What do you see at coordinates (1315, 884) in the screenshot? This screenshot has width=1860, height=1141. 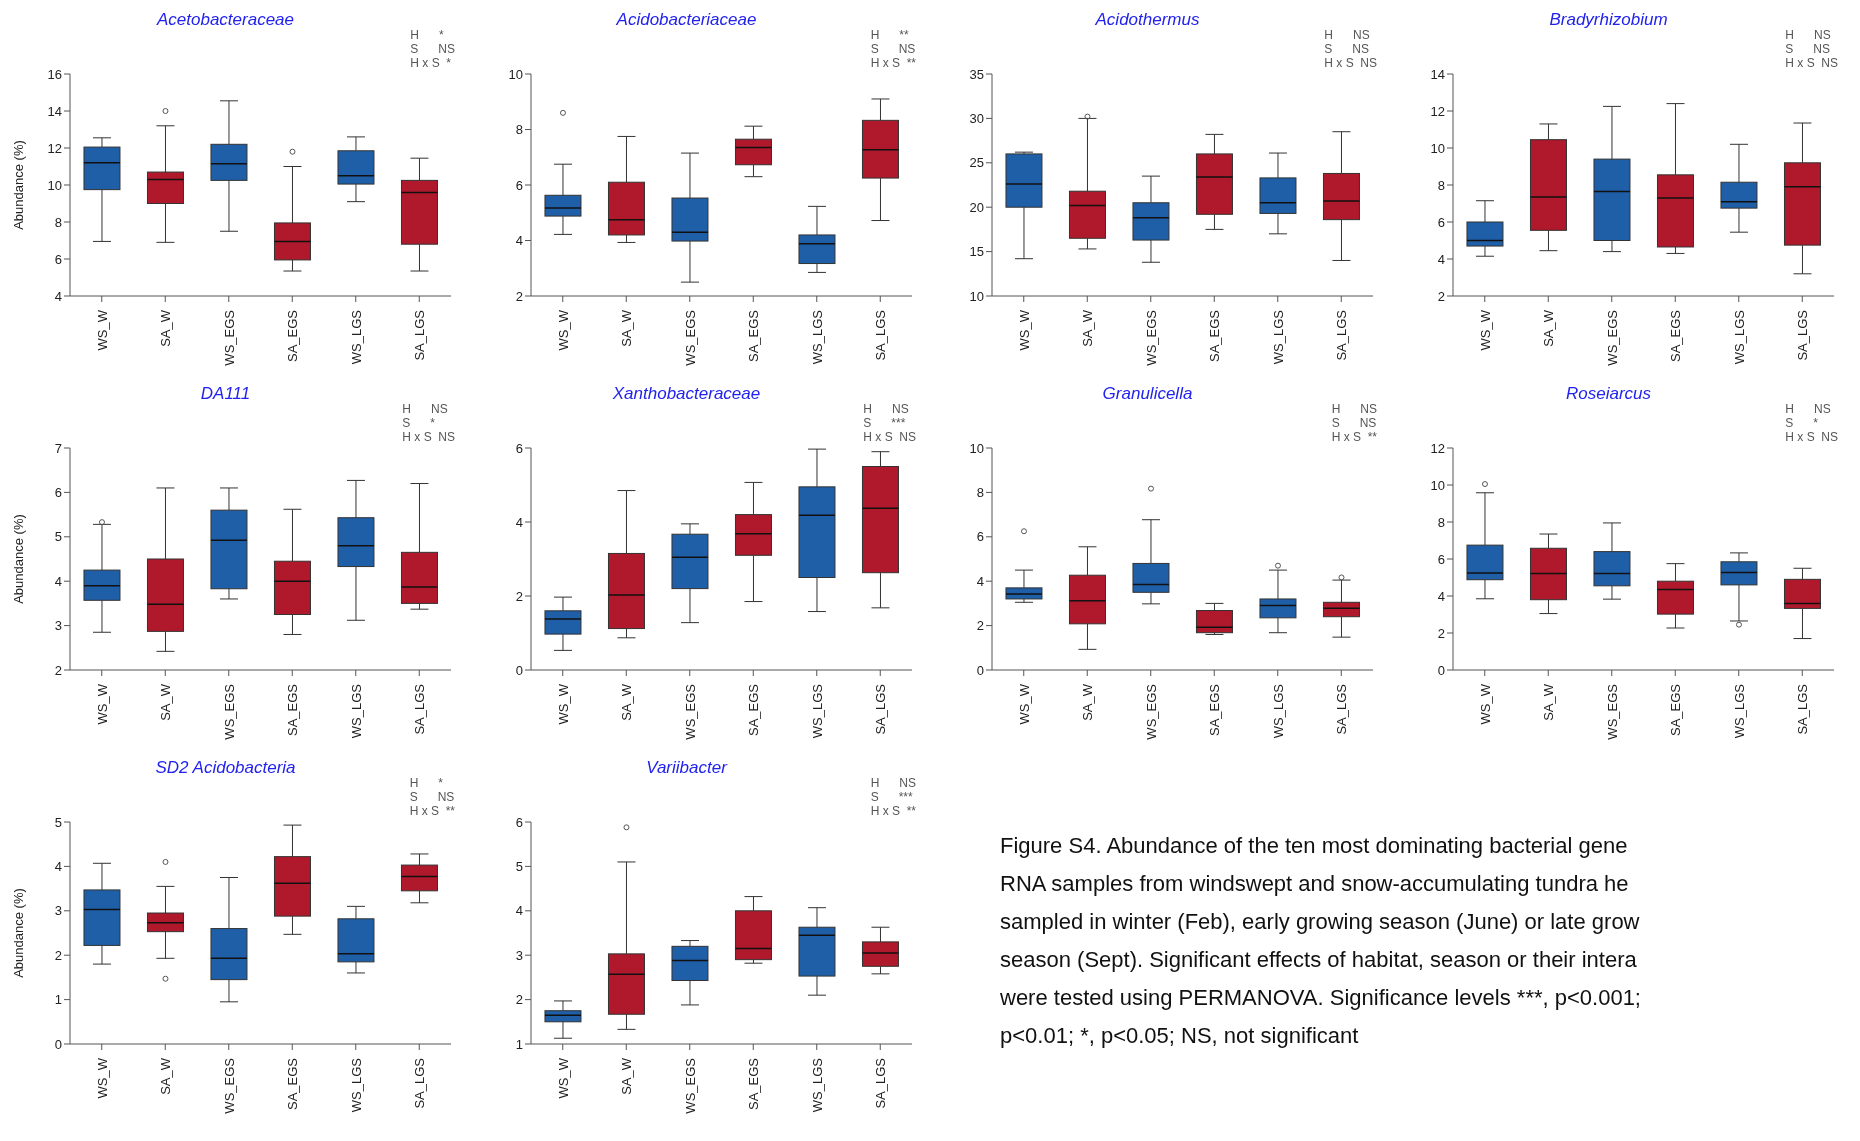 I see `text: RNA samples from windswept and snow-accumulating tundra he` at bounding box center [1315, 884].